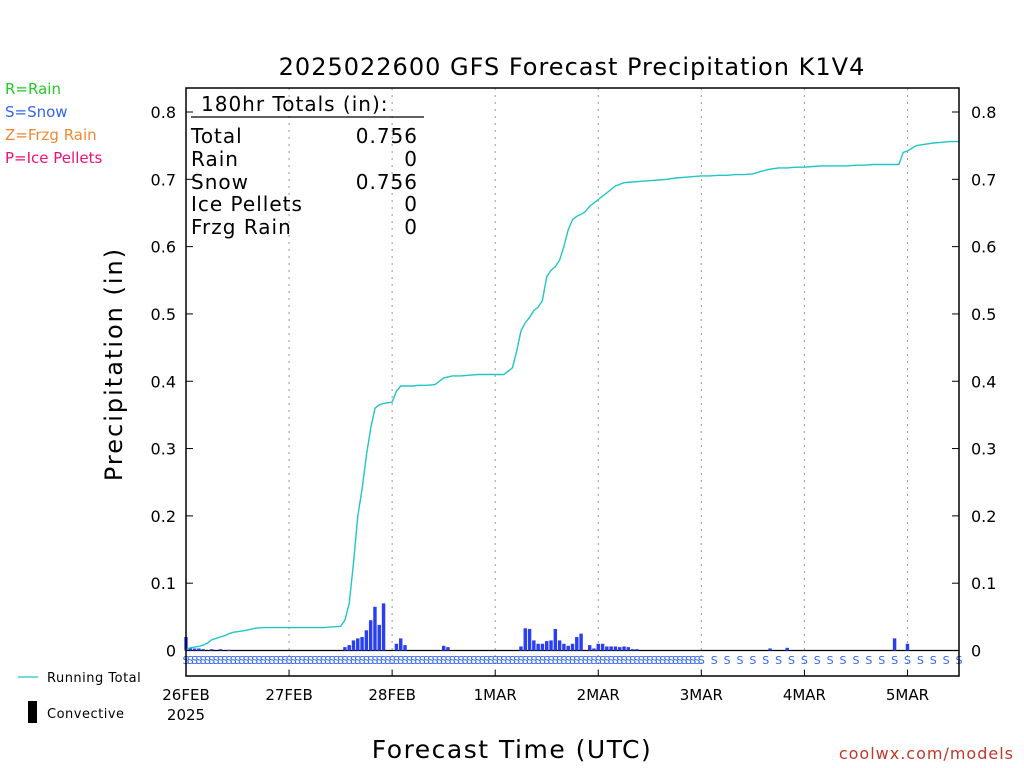  Describe the element at coordinates (512, 749) in the screenshot. I see `x-axis-label: Forecast Time (UTC)` at that location.